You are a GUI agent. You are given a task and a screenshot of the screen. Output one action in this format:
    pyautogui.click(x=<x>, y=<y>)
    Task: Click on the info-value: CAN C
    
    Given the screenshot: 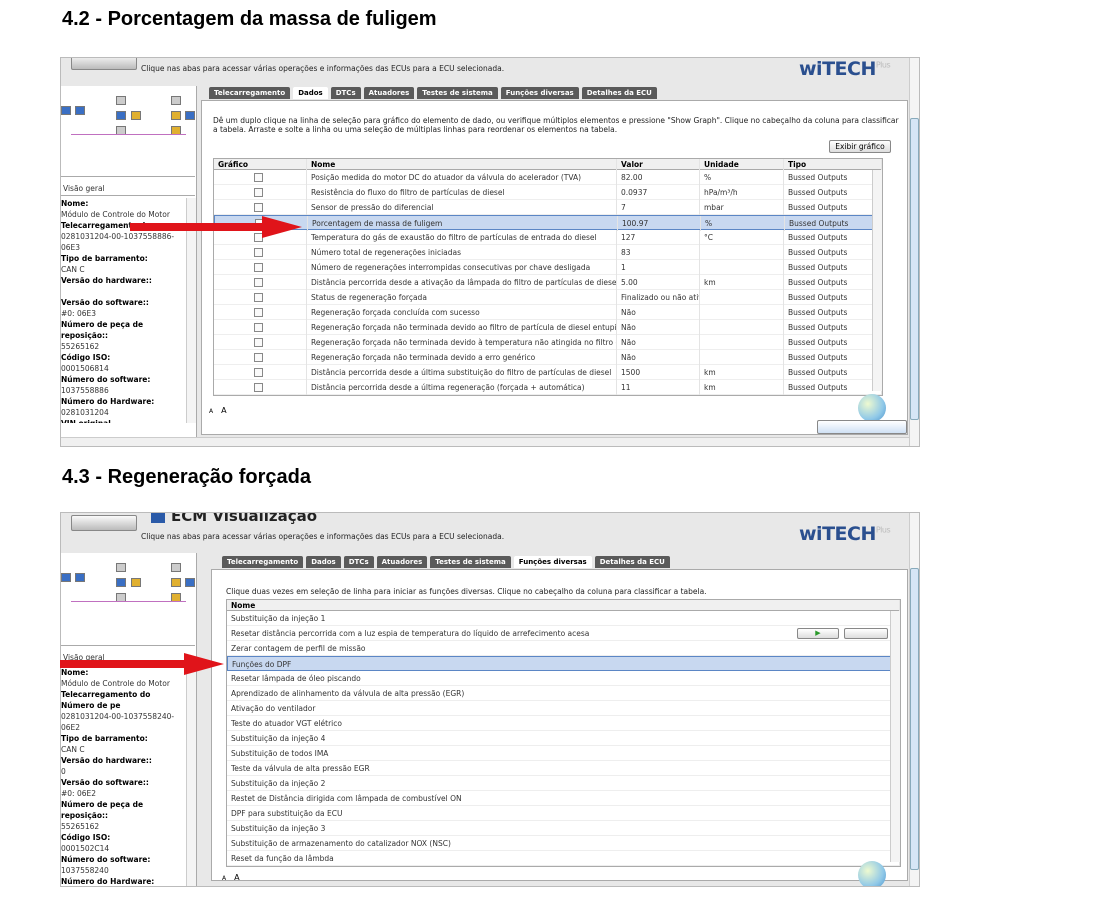 What is the action you would take?
    pyautogui.click(x=73, y=749)
    